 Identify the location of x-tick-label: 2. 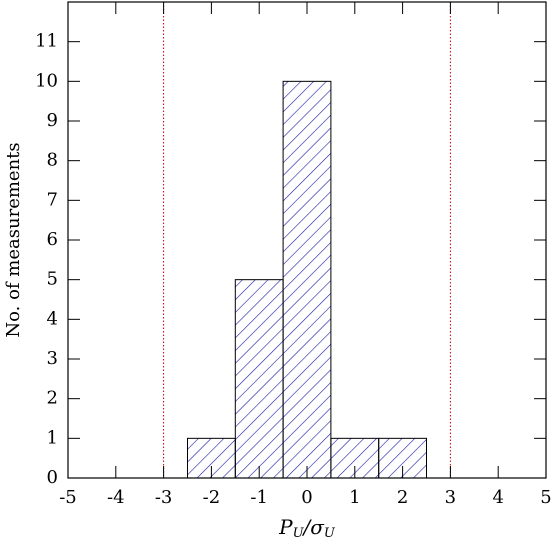
(402, 497).